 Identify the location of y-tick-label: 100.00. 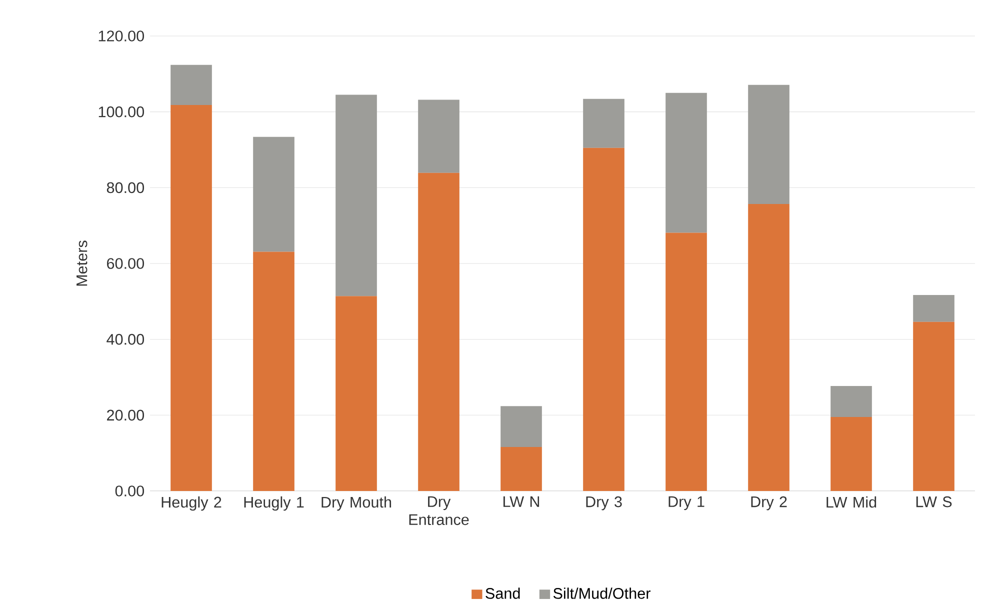
(121, 112).